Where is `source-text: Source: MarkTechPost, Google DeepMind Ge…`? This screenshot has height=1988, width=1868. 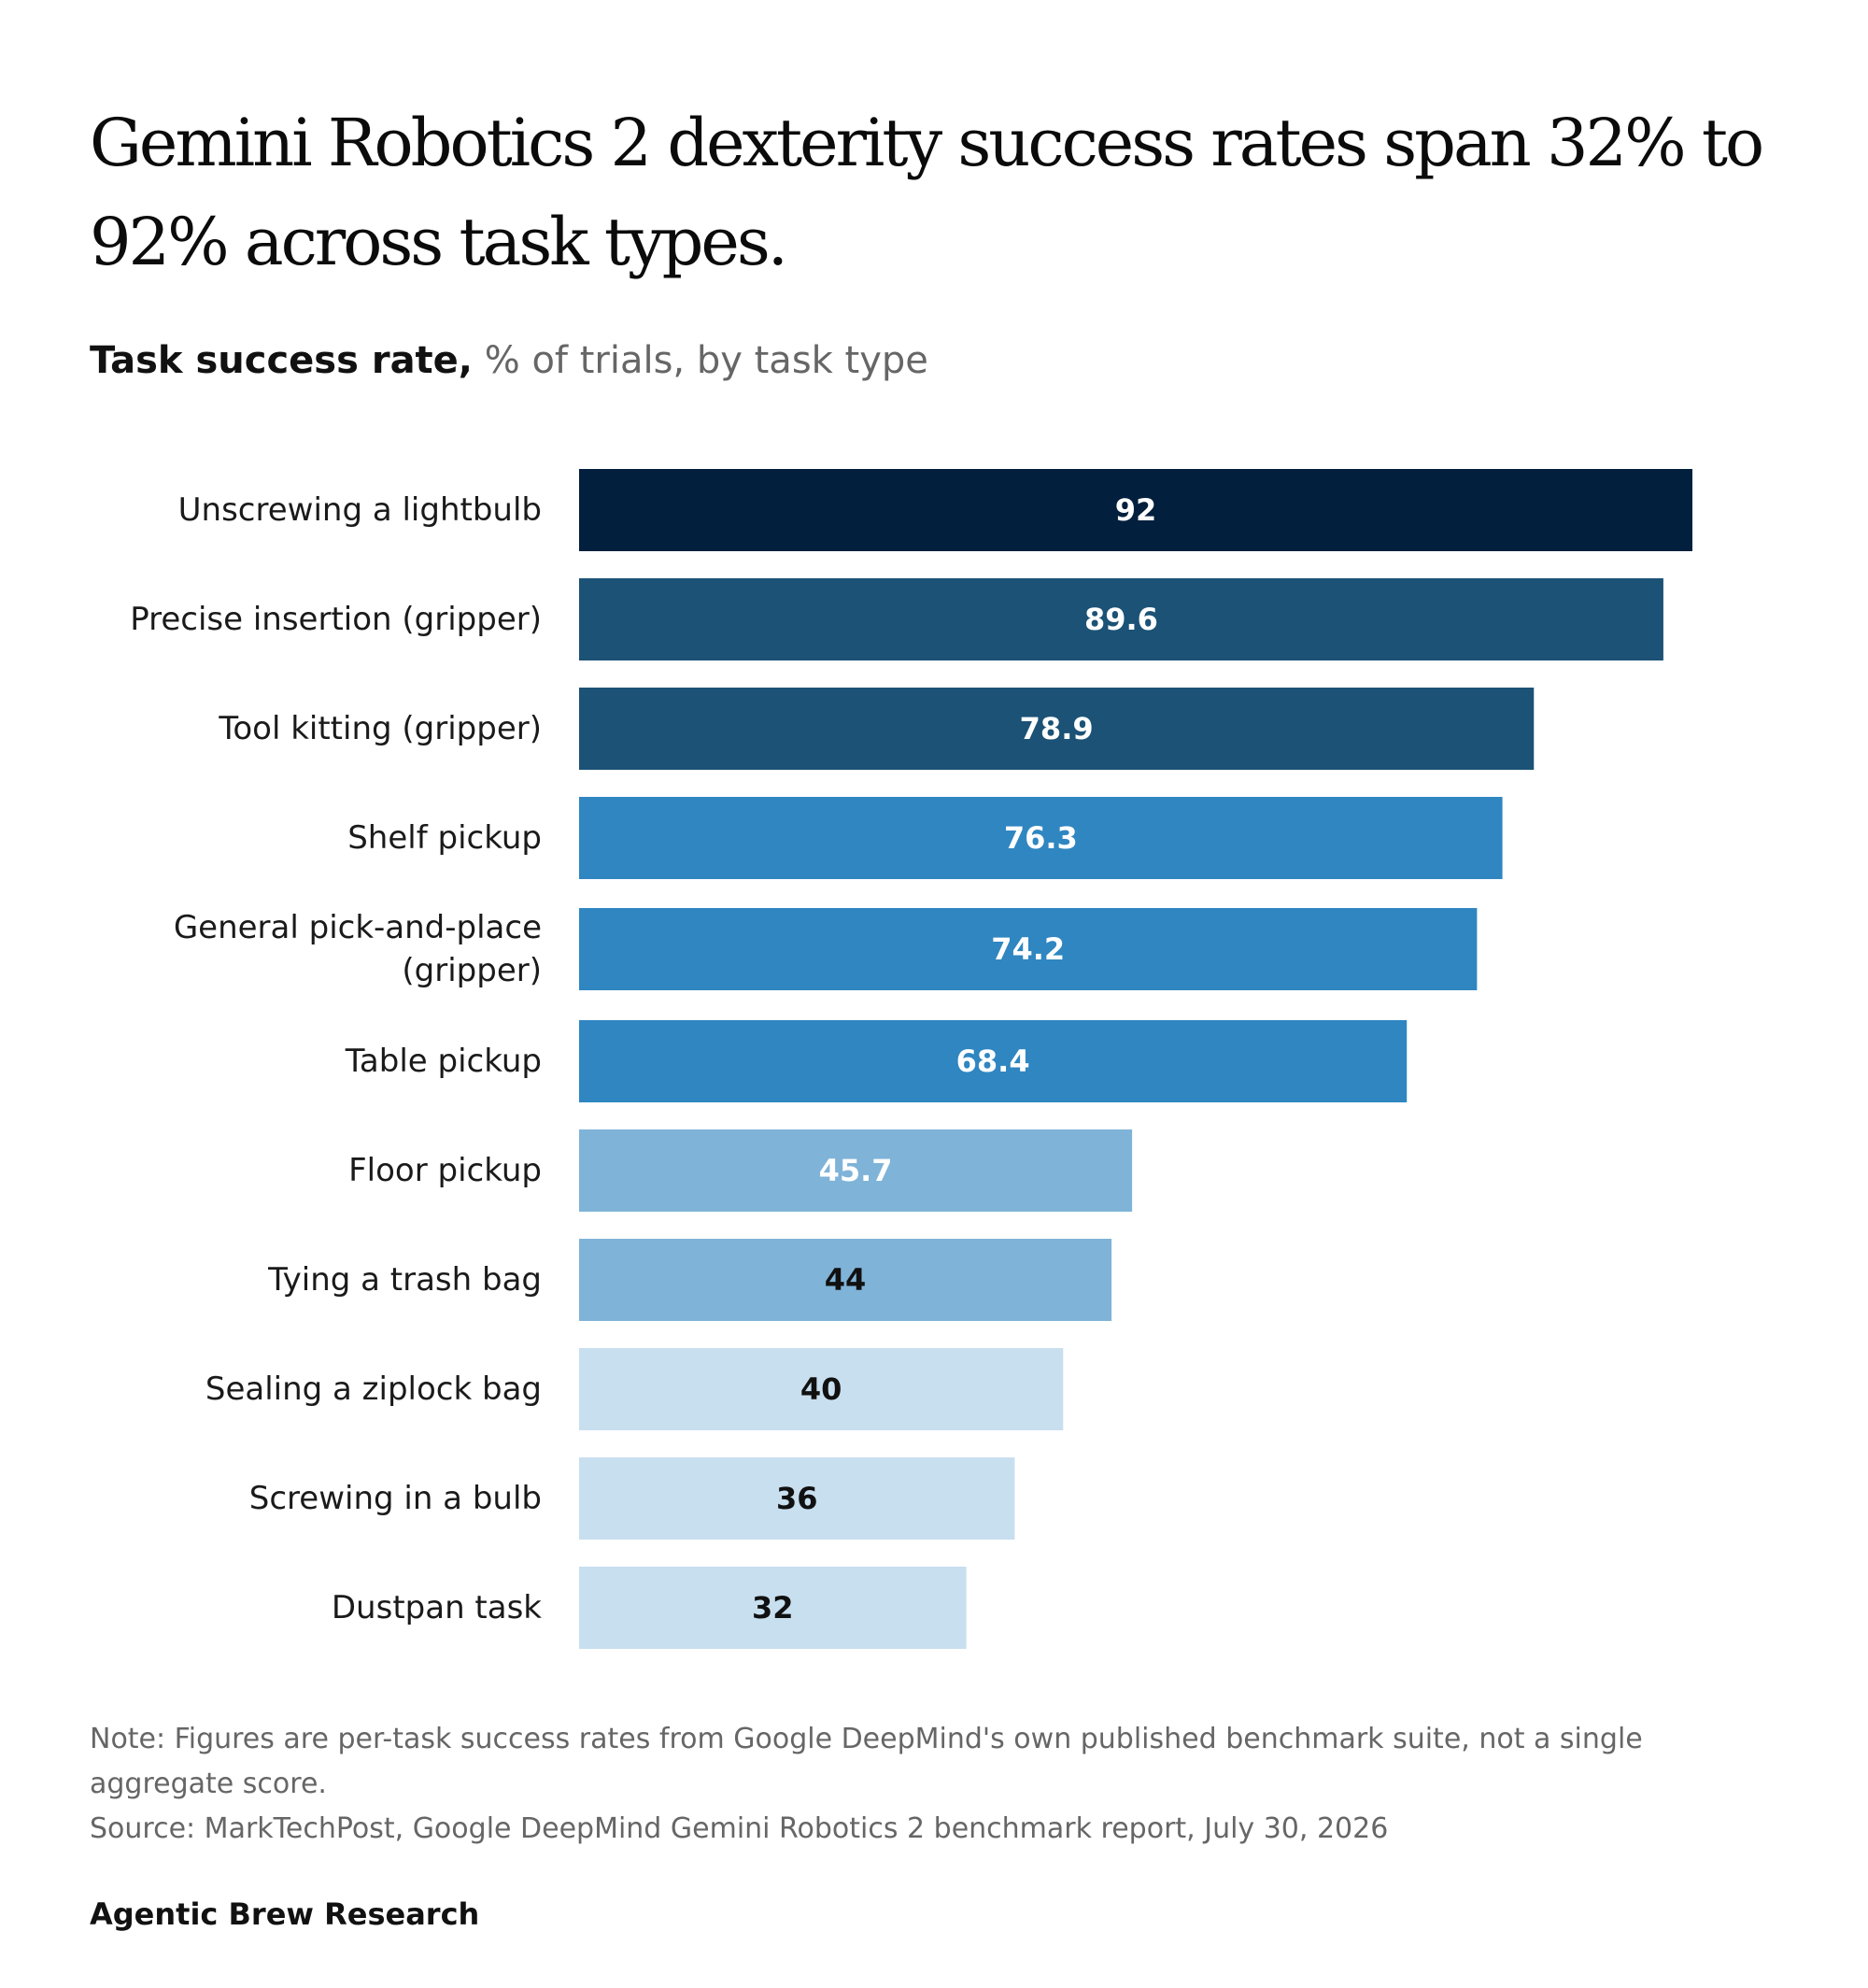 source-text: Source: MarkTechPost, Google DeepMind Ge… is located at coordinates (740, 1828).